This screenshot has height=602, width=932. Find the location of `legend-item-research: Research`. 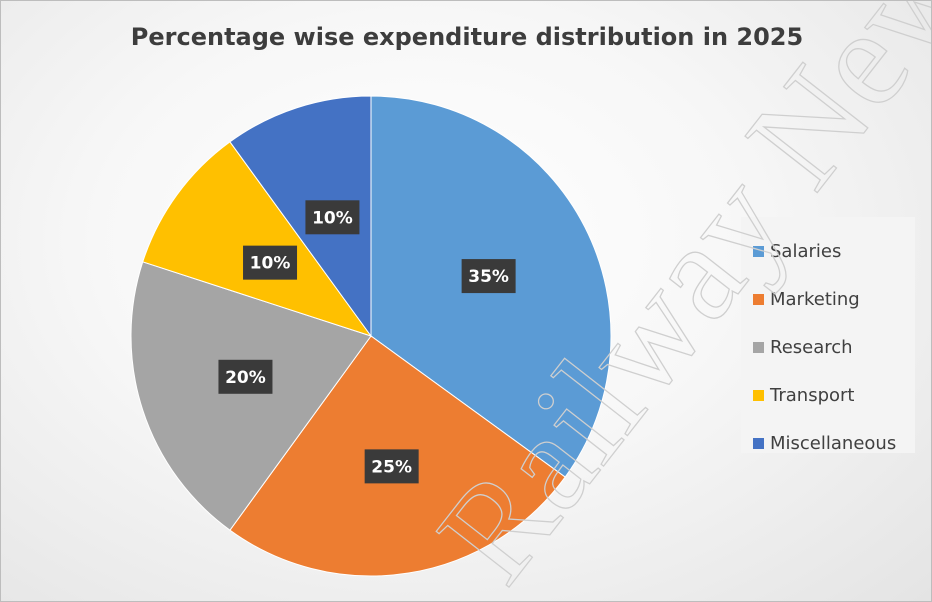

legend-item-research: Research is located at coordinates (834, 347).